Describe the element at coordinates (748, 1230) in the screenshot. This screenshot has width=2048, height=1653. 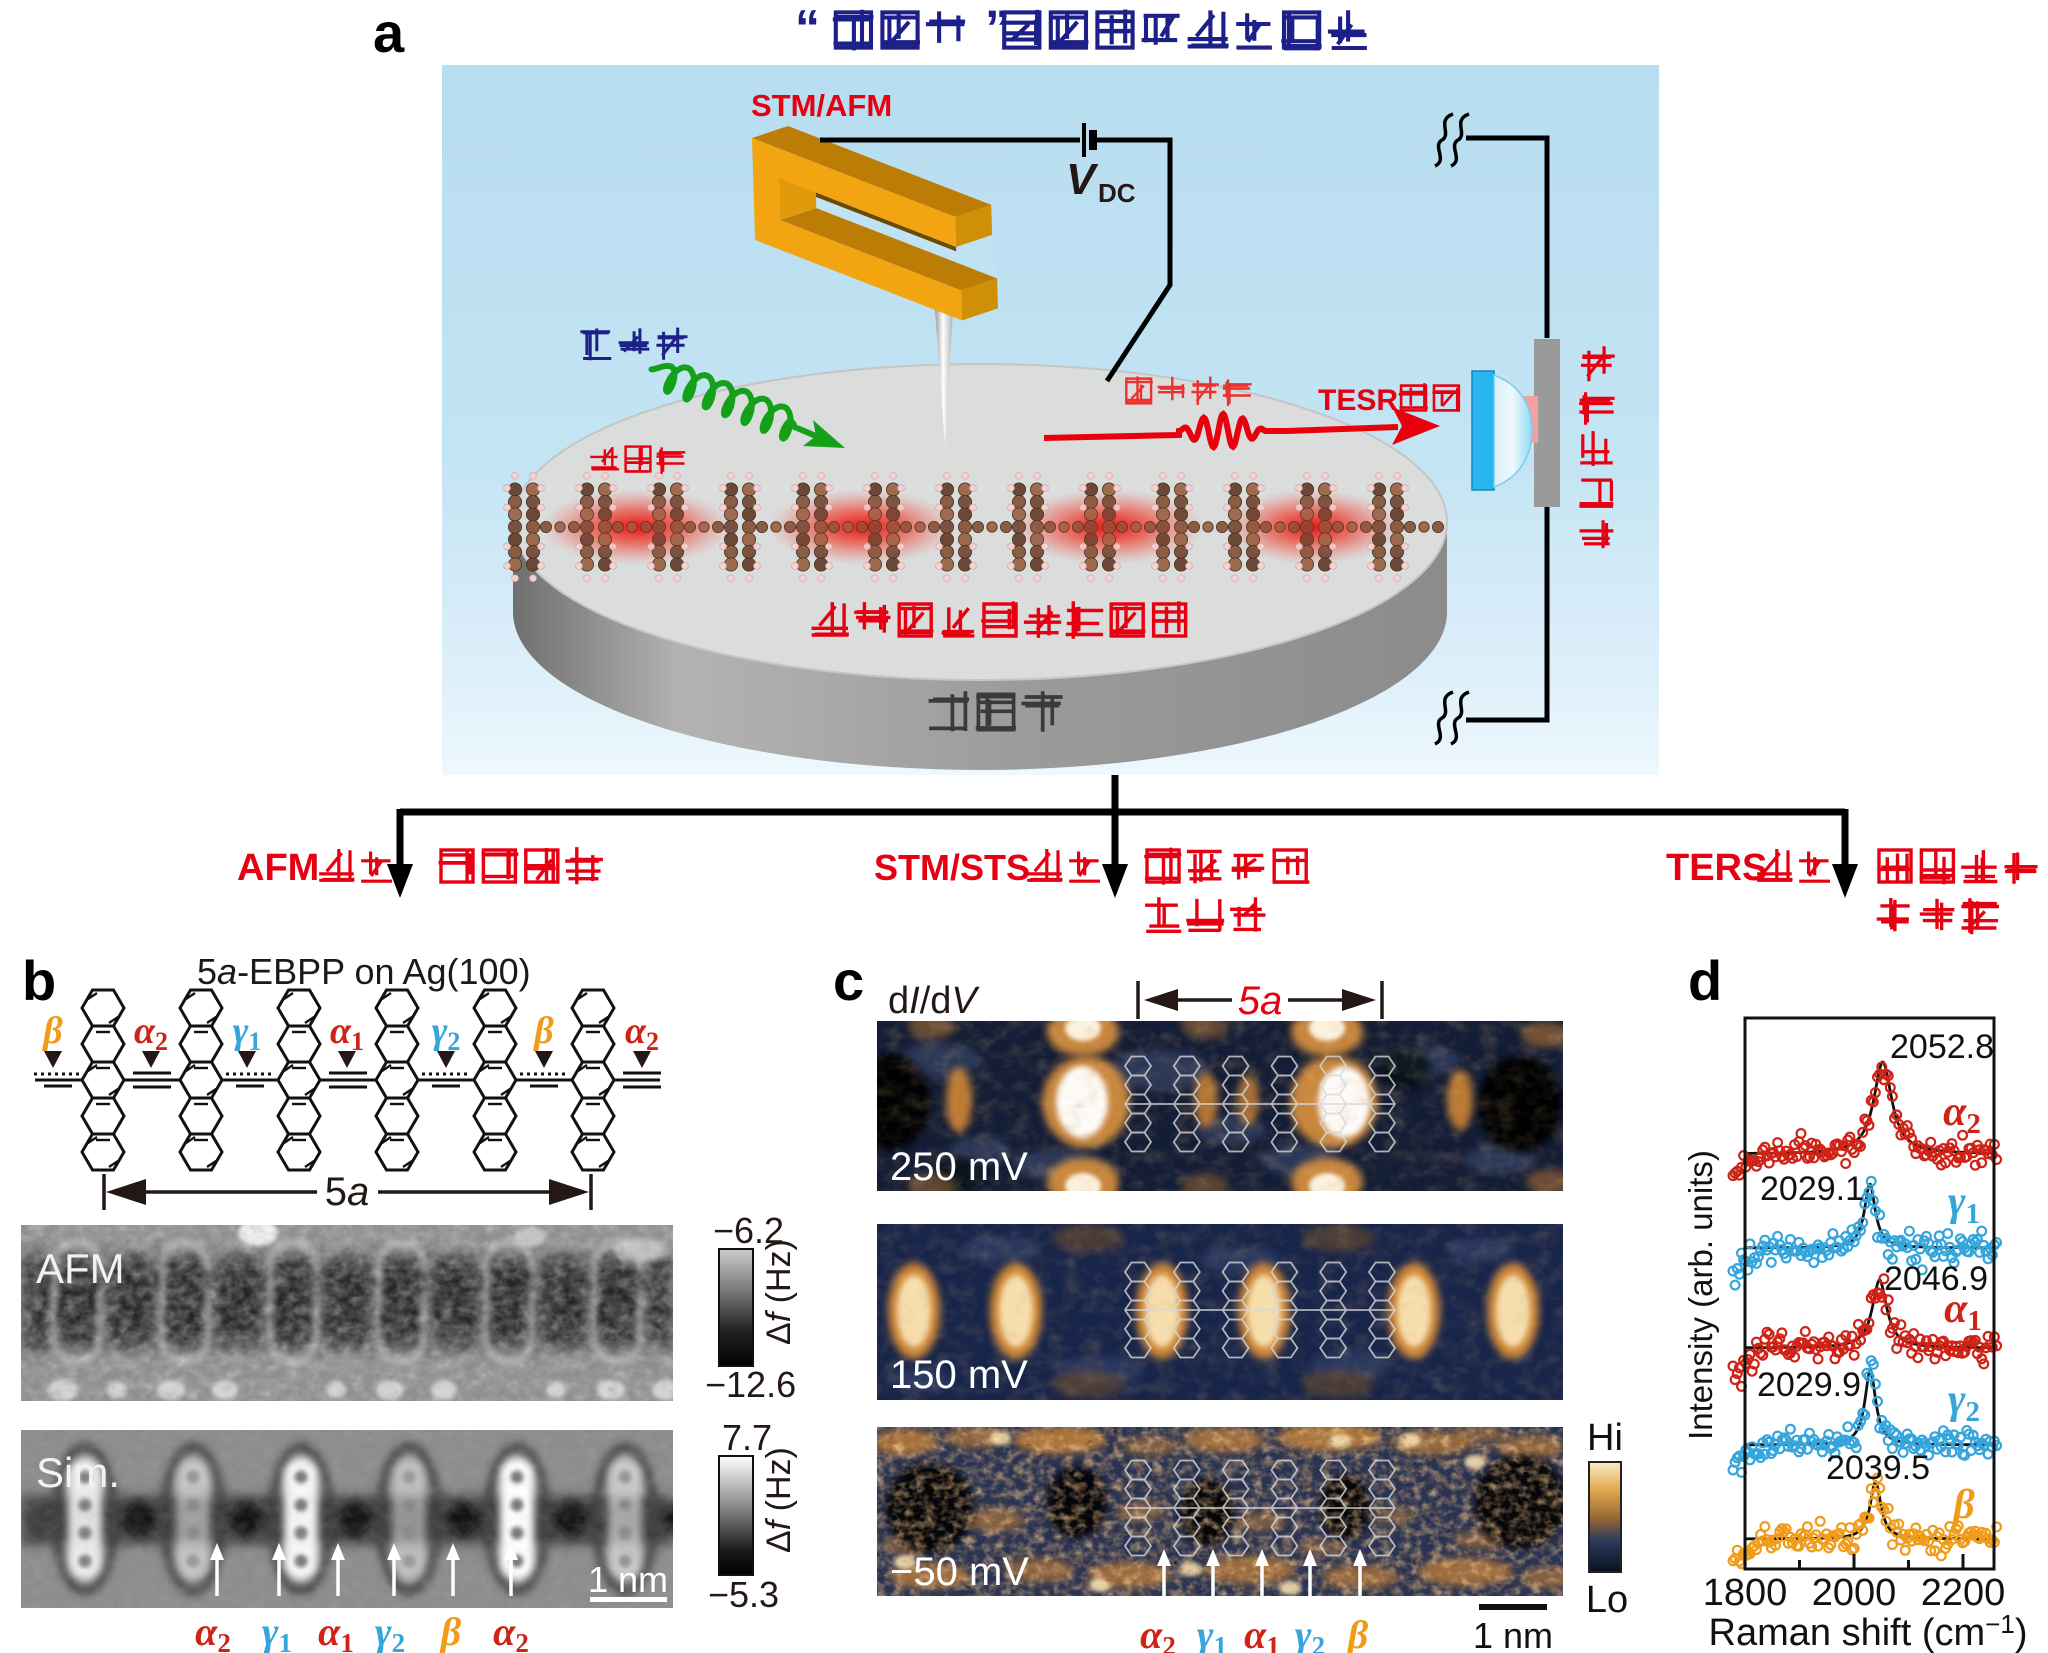
I see `svg-text: −6.2` at that location.